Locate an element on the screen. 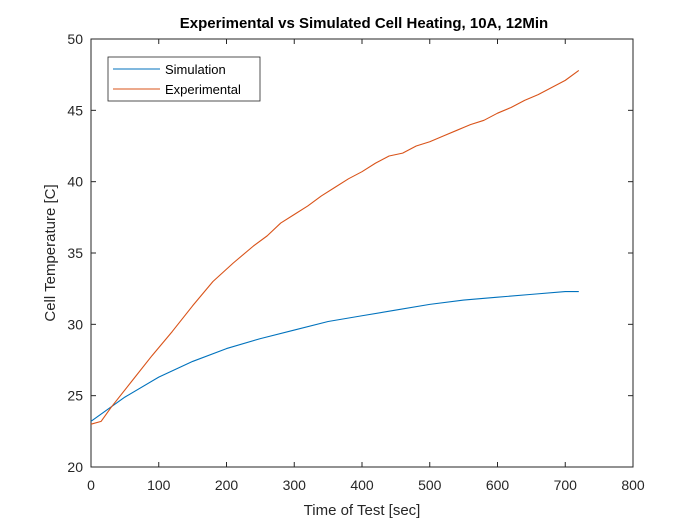 The image size is (700, 525). x-tick-label: 400 is located at coordinates (362, 485).